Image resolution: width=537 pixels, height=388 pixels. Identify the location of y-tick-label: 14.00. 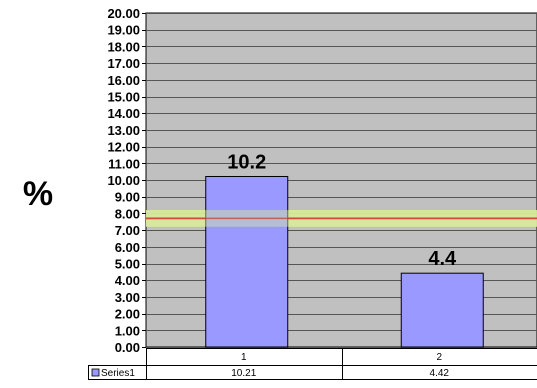
(123, 113).